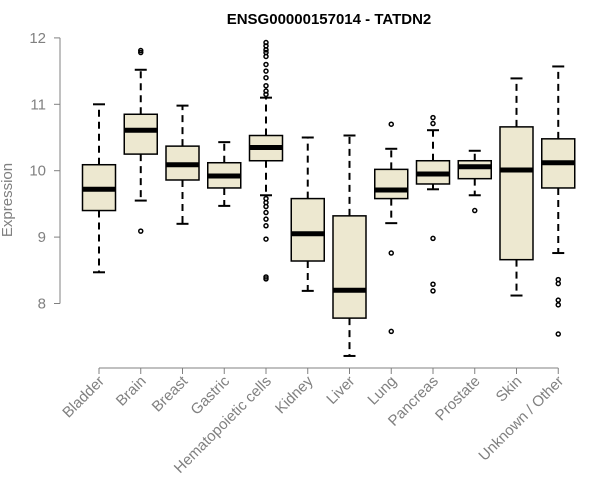 Image resolution: width=600 pixels, height=500 pixels. I want to click on x-tick-label: Skin, so click(509, 389).